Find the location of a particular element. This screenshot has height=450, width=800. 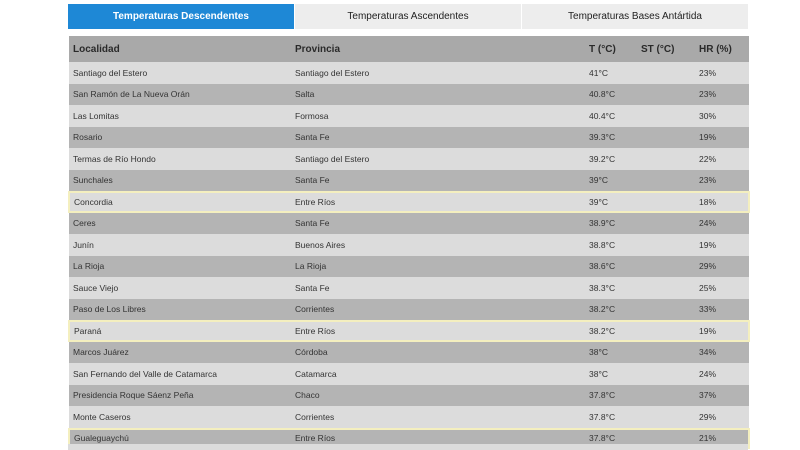

cell-localidad: Rosario is located at coordinates (180, 137).